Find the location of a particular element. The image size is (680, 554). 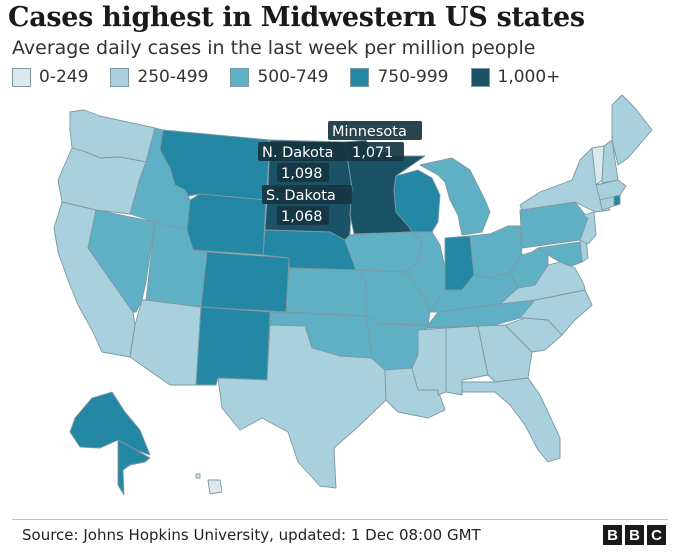

state-florida is located at coordinates (511, 420).